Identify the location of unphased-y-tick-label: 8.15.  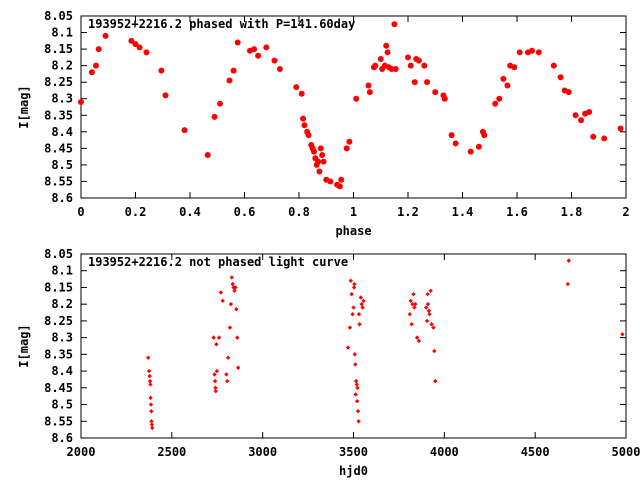
(58, 287).